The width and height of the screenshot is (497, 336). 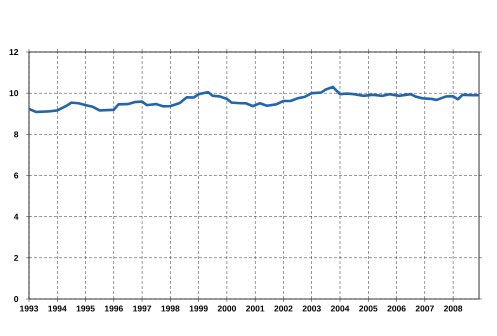 What do you see at coordinates (368, 309) in the screenshot?
I see `x-tick-label: 2005` at bounding box center [368, 309].